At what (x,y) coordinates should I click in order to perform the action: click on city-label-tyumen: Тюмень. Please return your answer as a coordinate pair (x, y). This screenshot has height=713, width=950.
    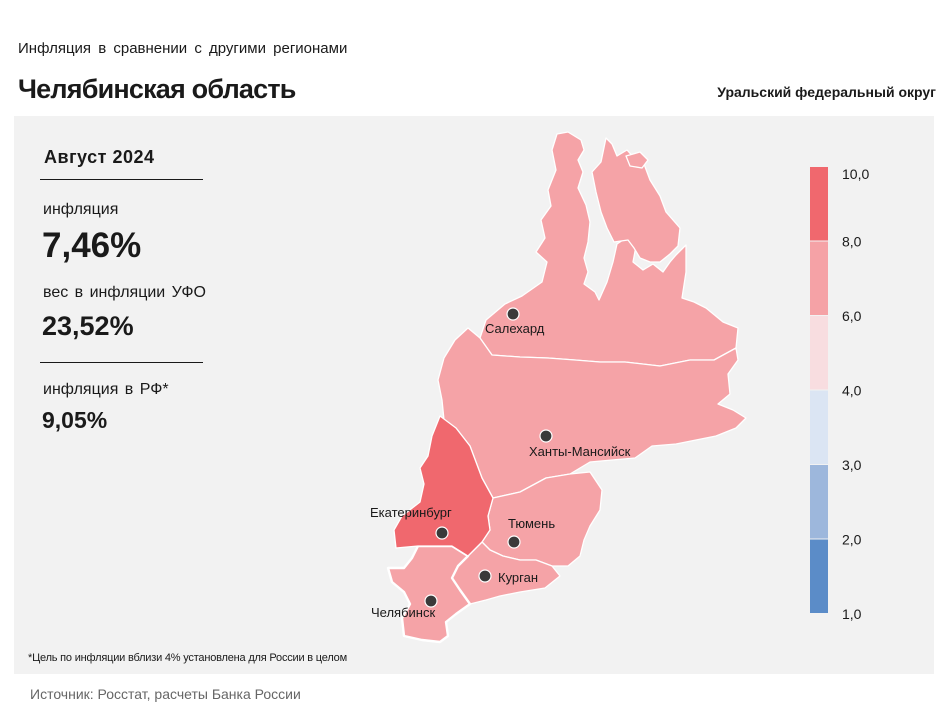
    Looking at the image, I should click on (531, 523).